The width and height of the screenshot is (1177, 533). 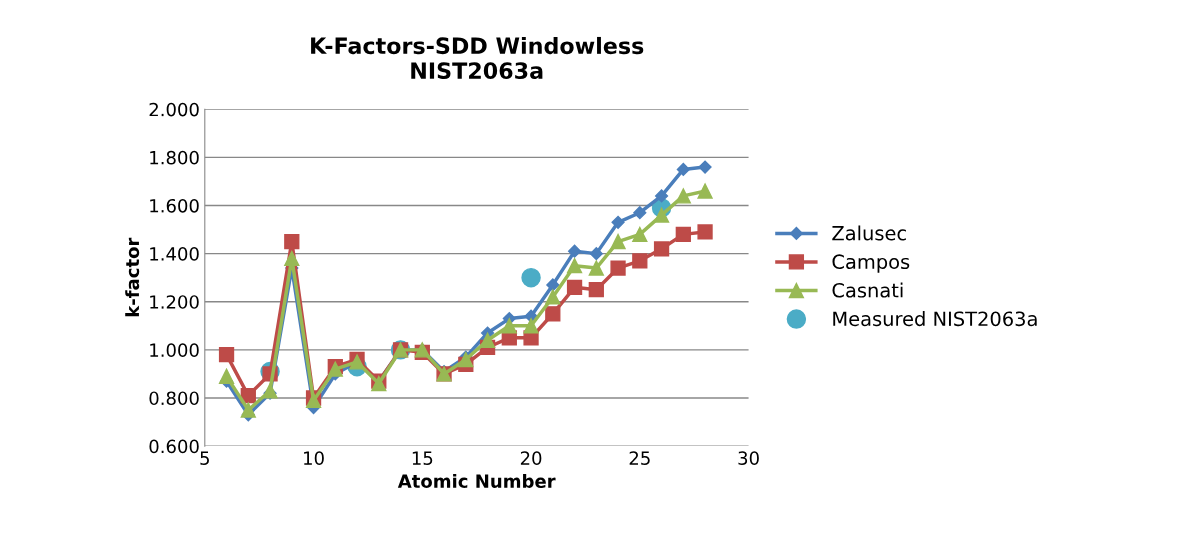 I want to click on y-tick-label: 1.000, so click(x=174, y=350).